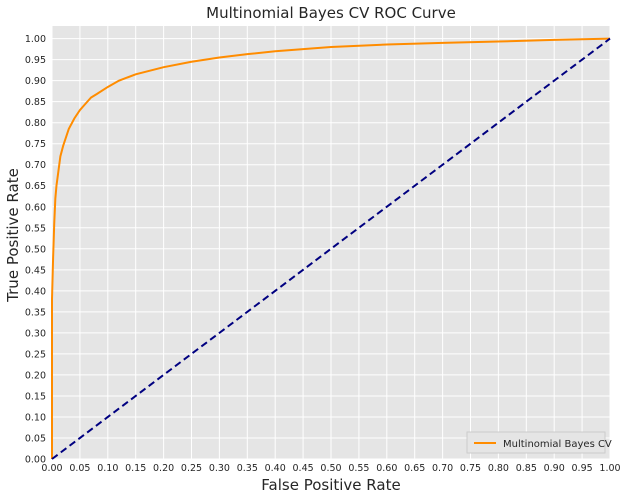 Image resolution: width=626 pixels, height=500 pixels. Describe the element at coordinates (35, 438) in the screenshot. I see `y-tick-label: 0.05` at that location.